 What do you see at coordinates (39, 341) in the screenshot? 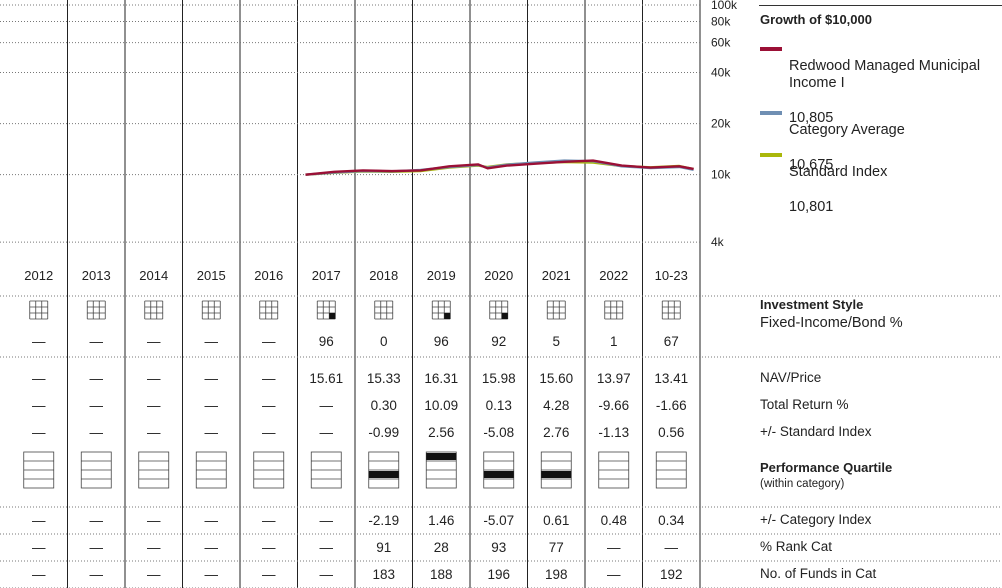
I see `fixed-income-value: —` at bounding box center [39, 341].